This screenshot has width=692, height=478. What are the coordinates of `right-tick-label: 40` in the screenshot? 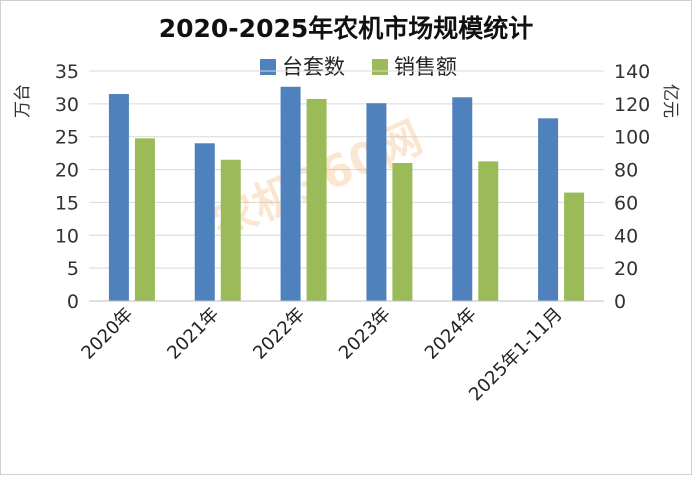 It's located at (626, 236).